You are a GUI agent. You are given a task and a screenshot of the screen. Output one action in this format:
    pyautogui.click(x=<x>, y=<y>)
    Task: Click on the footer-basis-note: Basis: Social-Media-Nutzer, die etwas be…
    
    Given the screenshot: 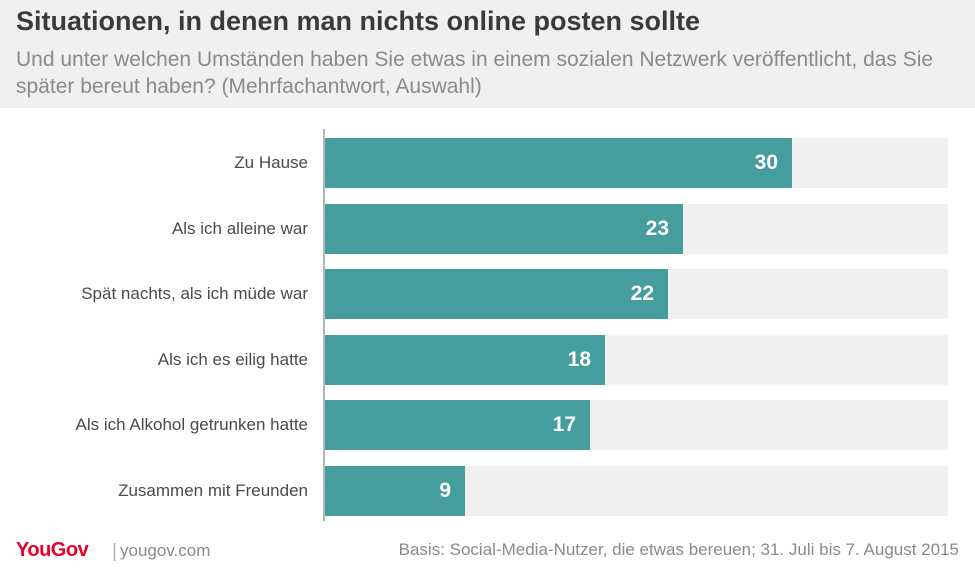 What is the action you would take?
    pyautogui.click(x=678, y=549)
    